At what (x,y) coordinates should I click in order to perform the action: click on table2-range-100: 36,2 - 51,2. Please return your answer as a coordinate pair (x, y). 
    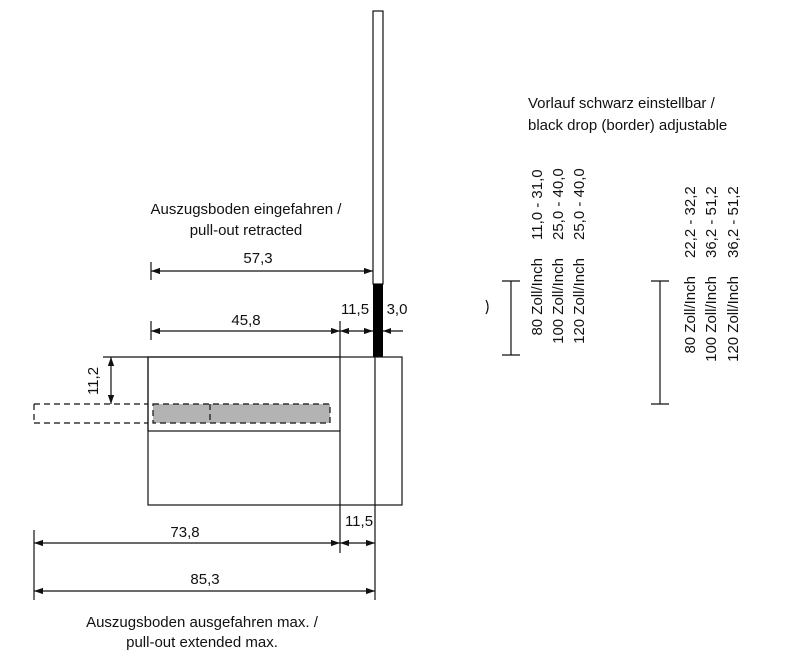
    Looking at the image, I should click on (711, 222).